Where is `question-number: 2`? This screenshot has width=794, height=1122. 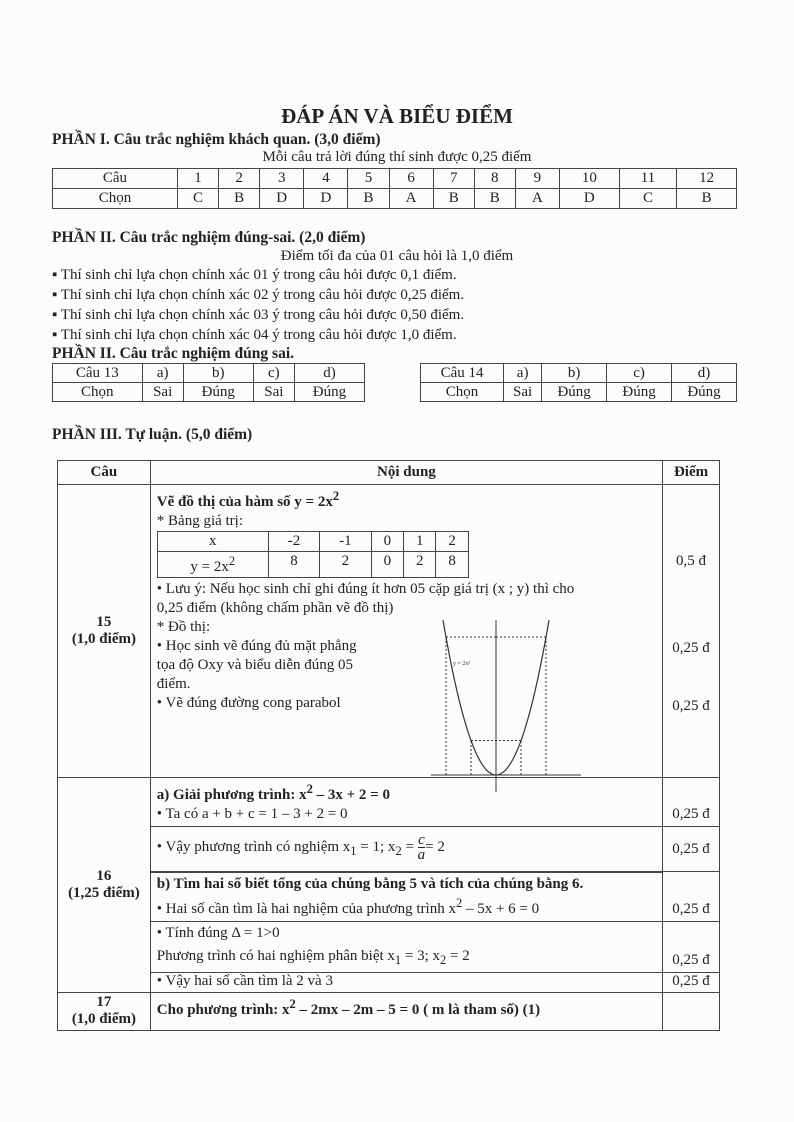
question-number: 2 is located at coordinates (239, 178).